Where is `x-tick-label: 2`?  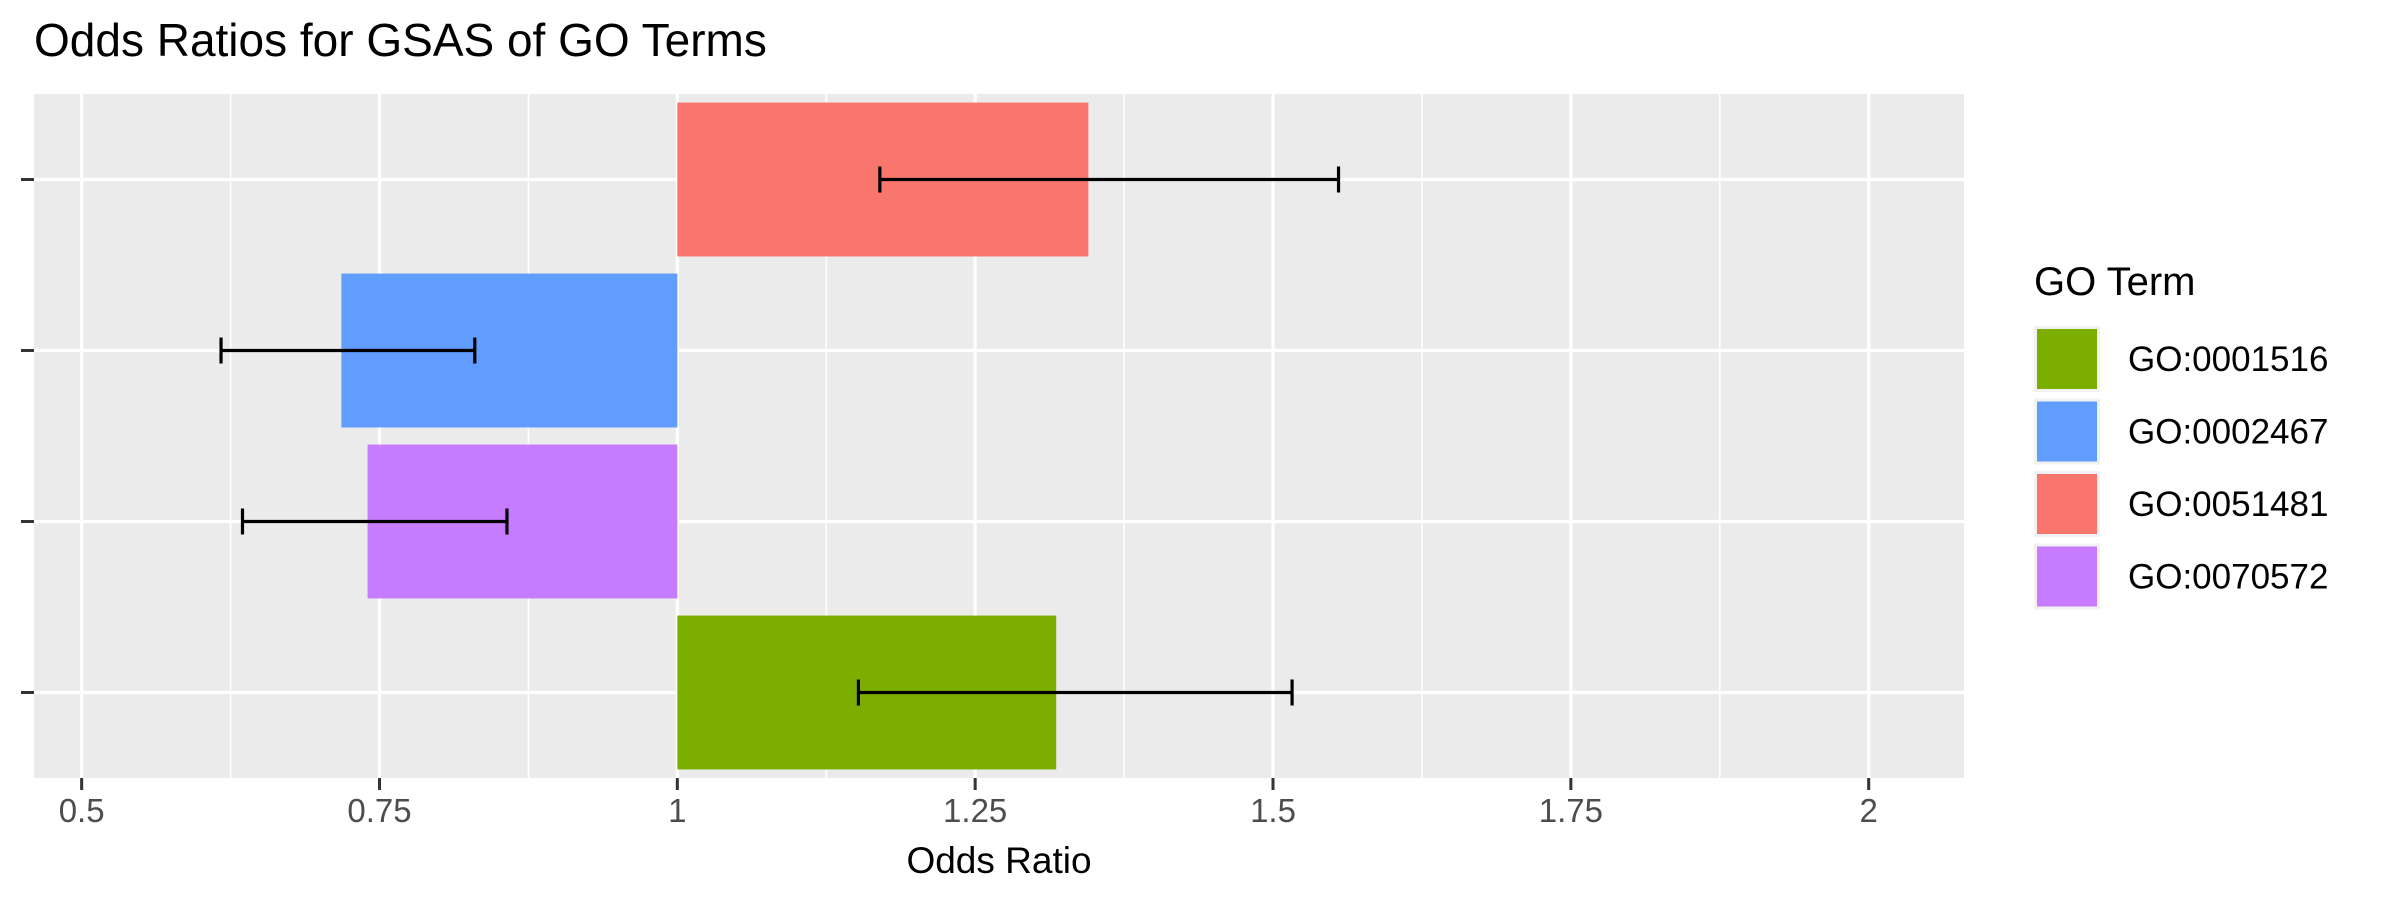
x-tick-label: 2 is located at coordinates (1869, 810).